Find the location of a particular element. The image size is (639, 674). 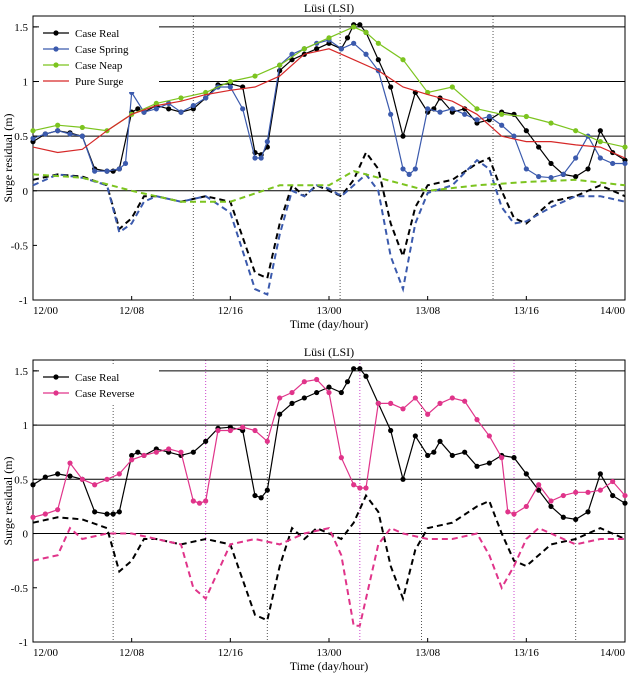

y-tick-label: 1.5 is located at coordinates (21, 372).